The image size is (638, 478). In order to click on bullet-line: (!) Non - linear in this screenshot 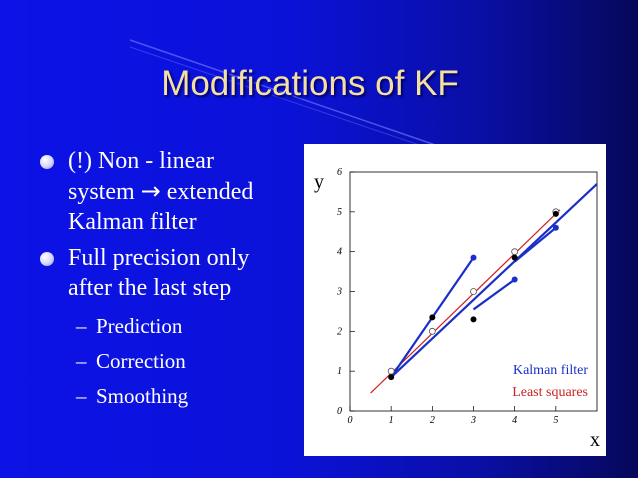, I will do `click(141, 161)`.